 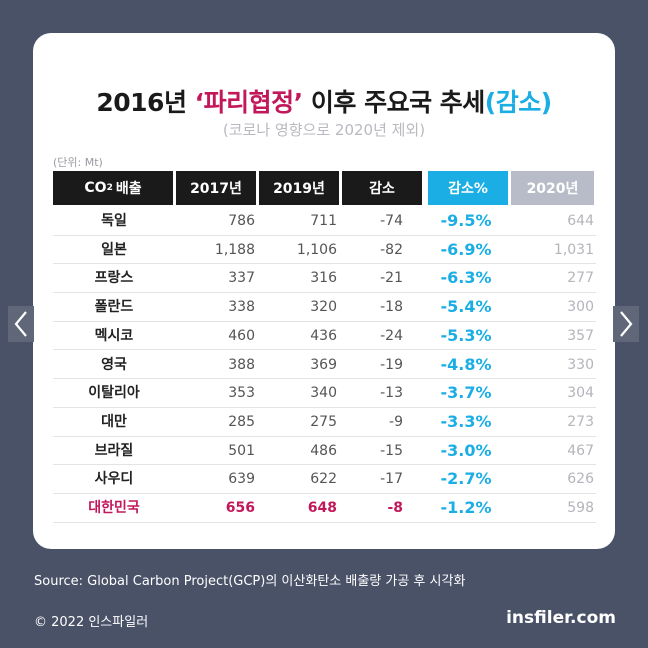 I want to click on next-button, so click(x=626, y=324).